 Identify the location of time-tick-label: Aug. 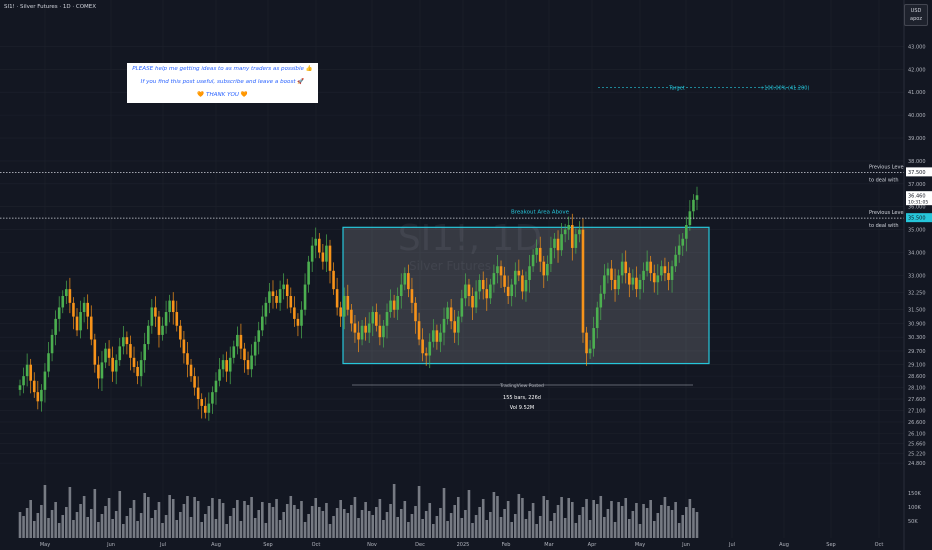
(784, 545).